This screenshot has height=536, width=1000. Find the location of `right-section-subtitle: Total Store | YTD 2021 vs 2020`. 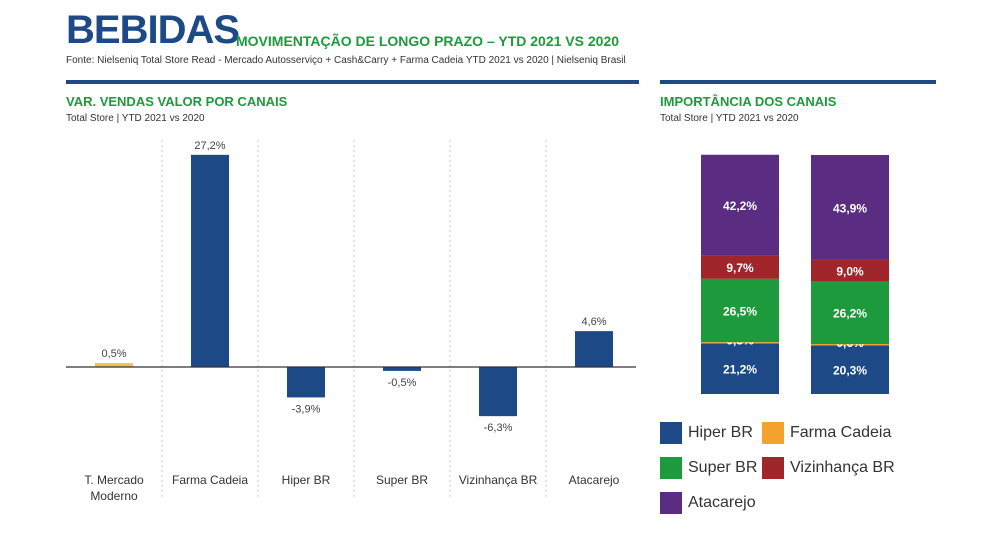

right-section-subtitle: Total Store | YTD 2021 vs 2020 is located at coordinates (729, 118).